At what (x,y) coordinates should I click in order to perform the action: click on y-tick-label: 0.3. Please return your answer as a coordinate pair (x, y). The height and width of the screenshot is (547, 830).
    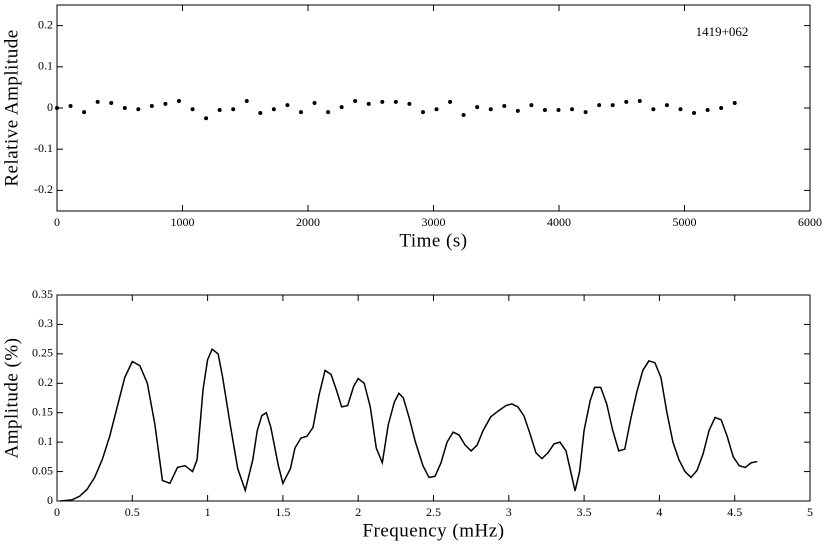
    Looking at the image, I should click on (45, 323).